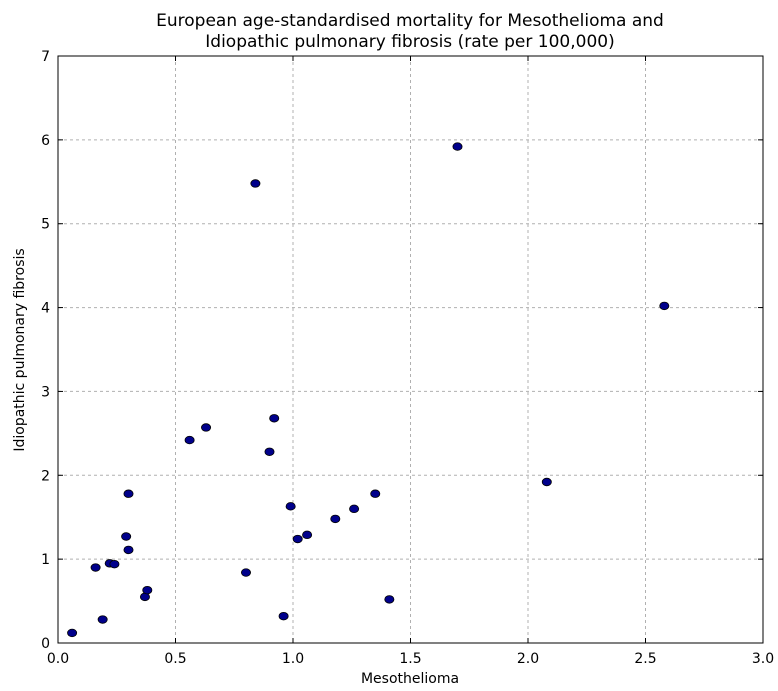 This screenshot has height=691, width=778. I want to click on x-tick-label: 0.5, so click(175, 659).